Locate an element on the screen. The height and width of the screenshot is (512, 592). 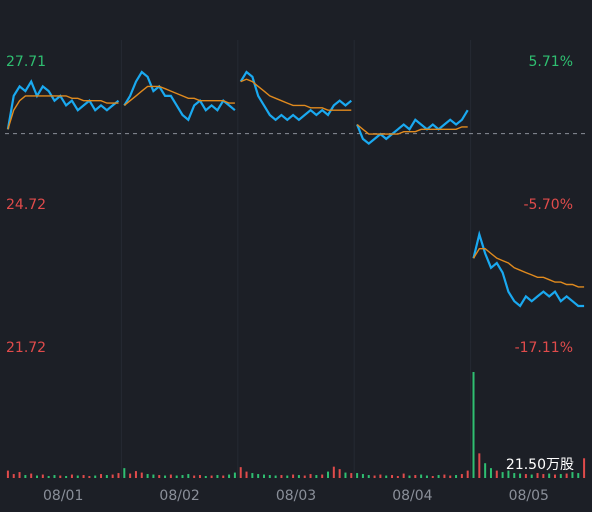
x-tick-label: 08/03 is located at coordinates (296, 496).